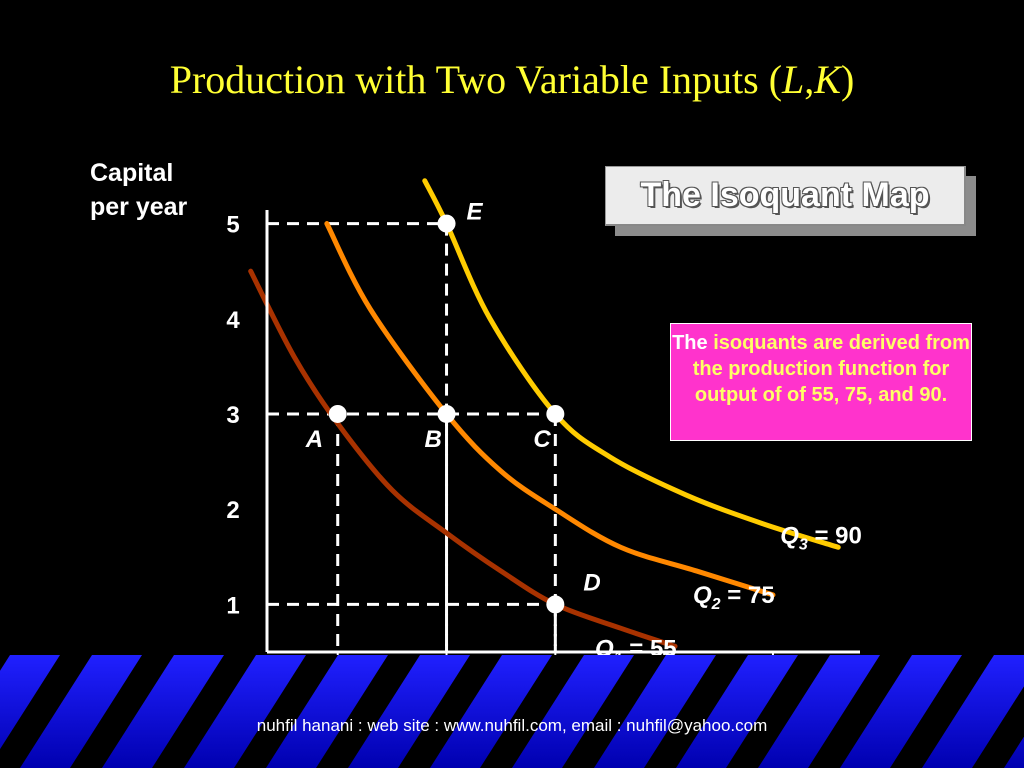  What do you see at coordinates (821, 537) in the screenshot?
I see `isoquant-label-q3: Q3 = 90` at bounding box center [821, 537].